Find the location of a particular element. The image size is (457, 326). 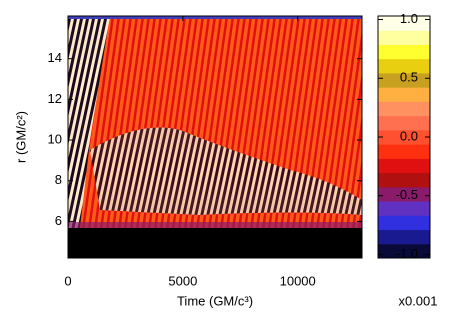

colorbar-note: x0.001 is located at coordinates (417, 300).